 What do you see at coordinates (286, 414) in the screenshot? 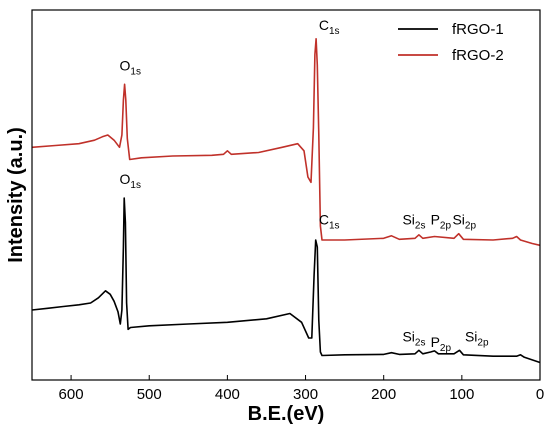
I see `x-axis-title: B.E.(eV)` at bounding box center [286, 414].